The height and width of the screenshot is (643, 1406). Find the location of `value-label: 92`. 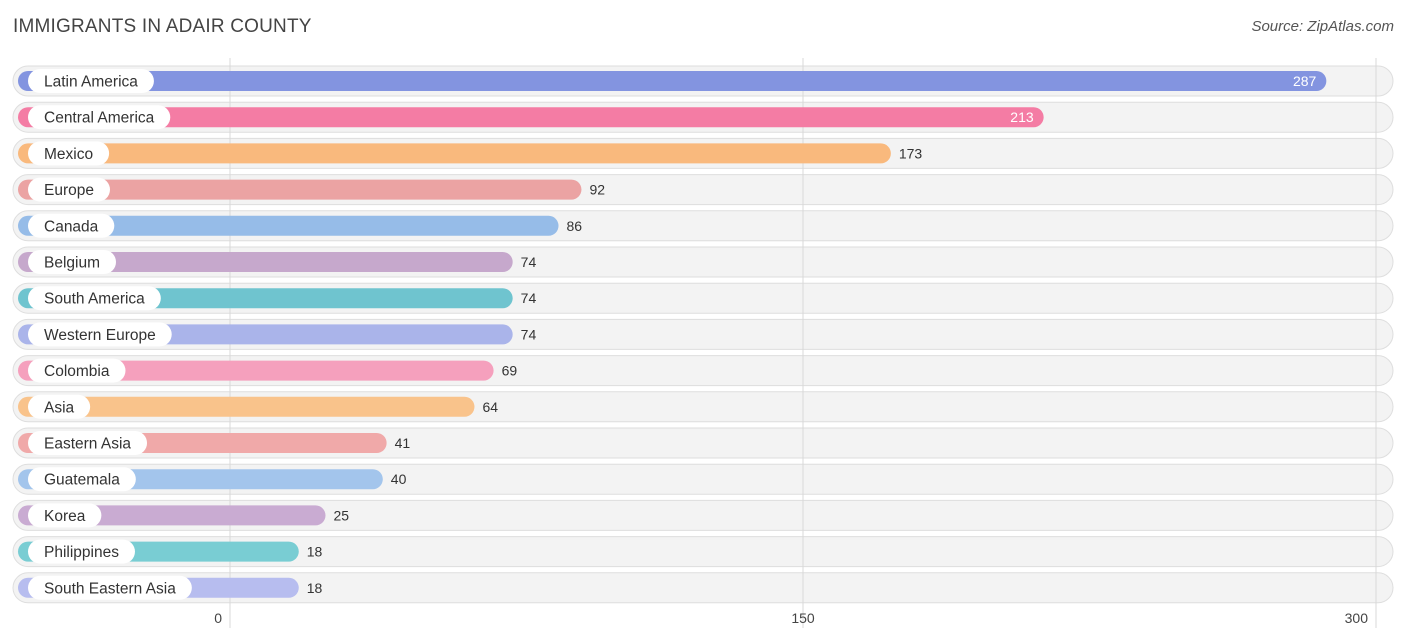

value-label: 92 is located at coordinates (597, 190).